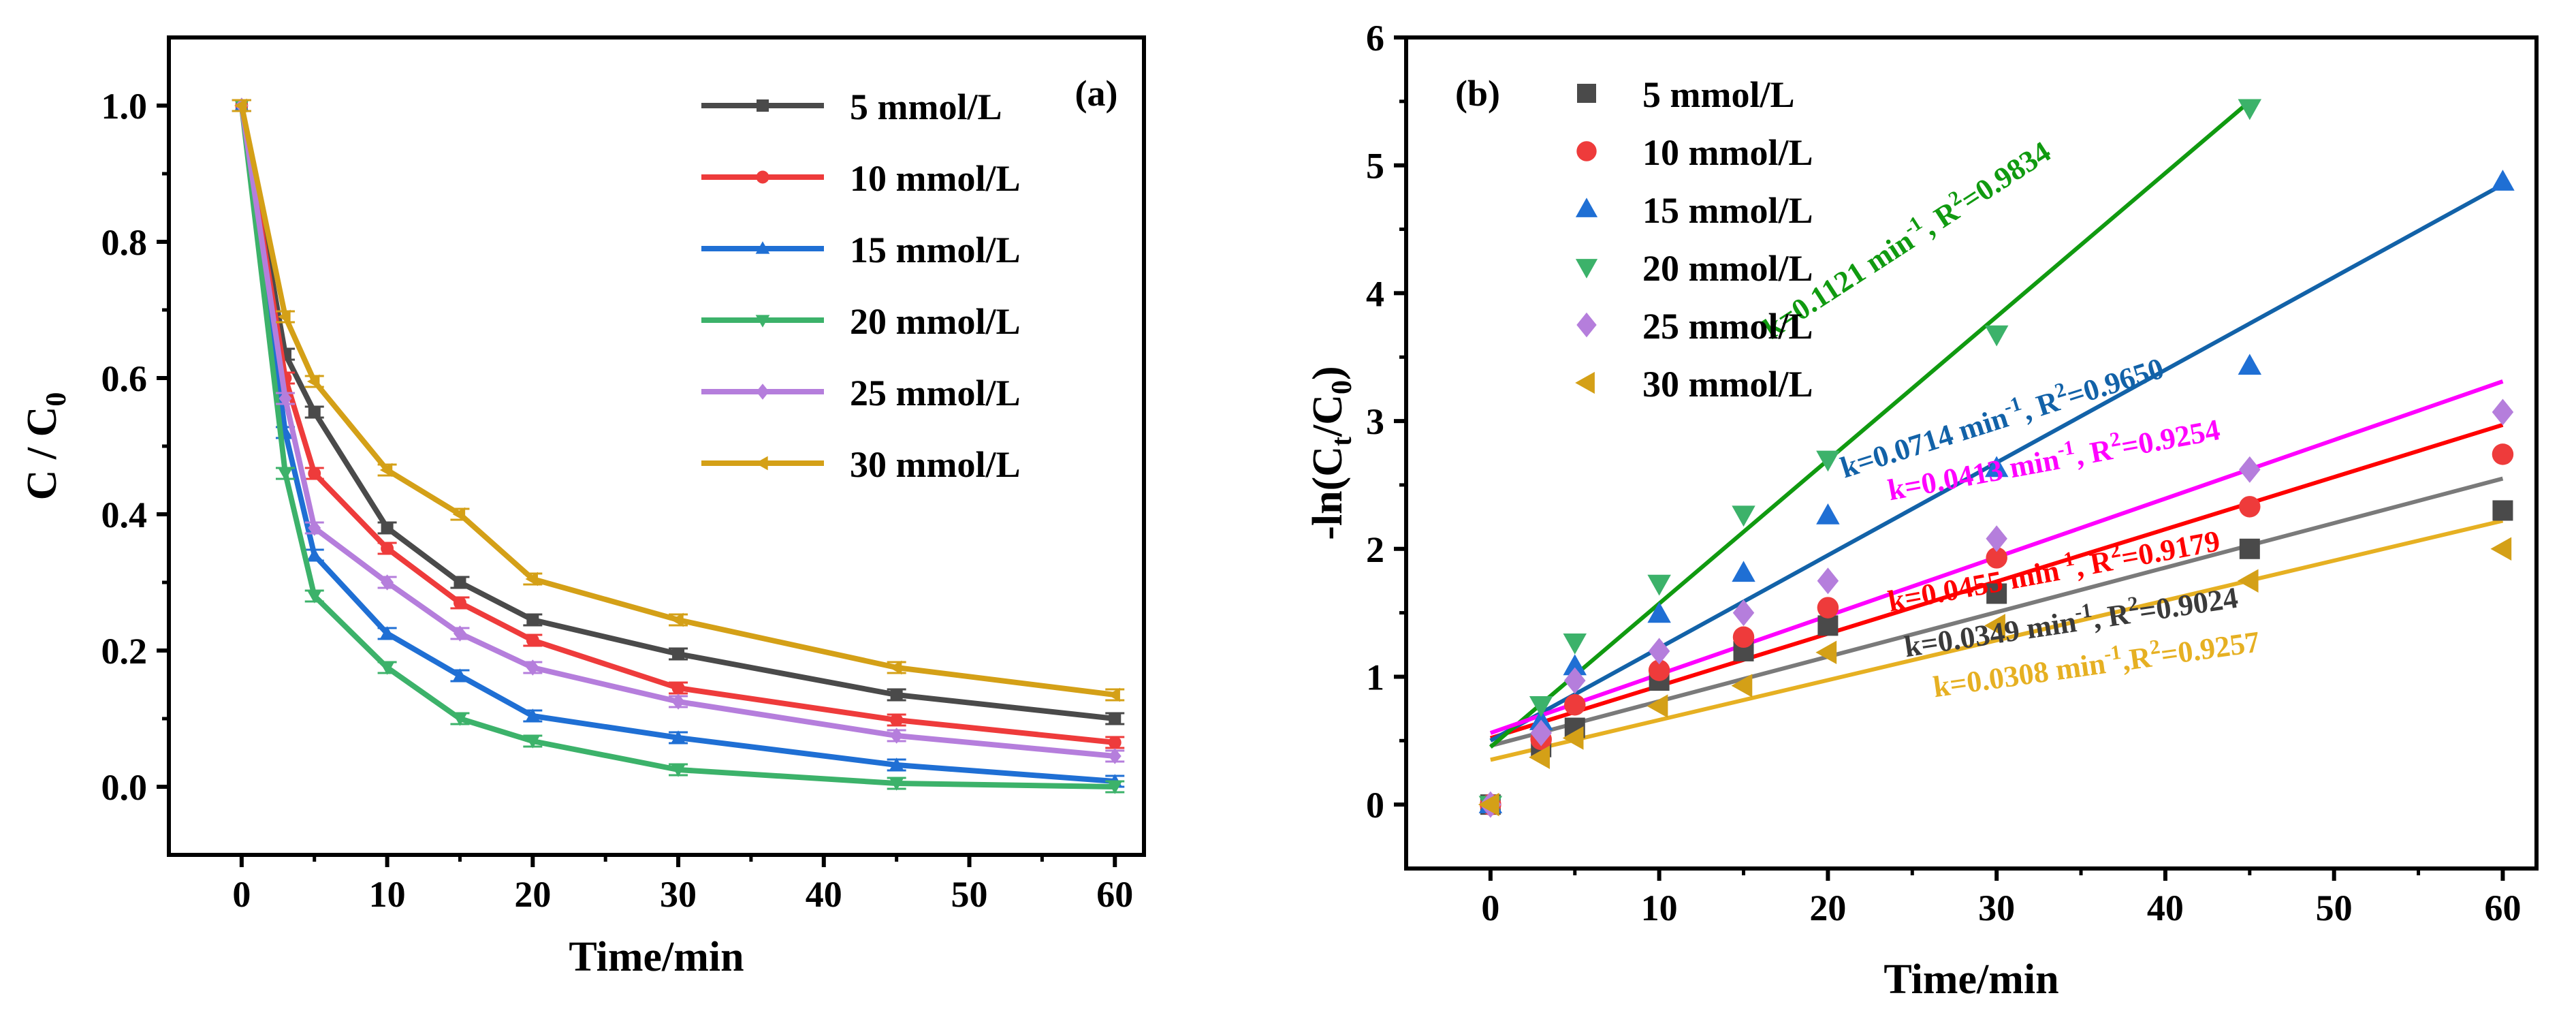  What do you see at coordinates (935, 322) in the screenshot?
I see `panel-a-legend-label-20-mmol-l: 20 mmol/L` at bounding box center [935, 322].